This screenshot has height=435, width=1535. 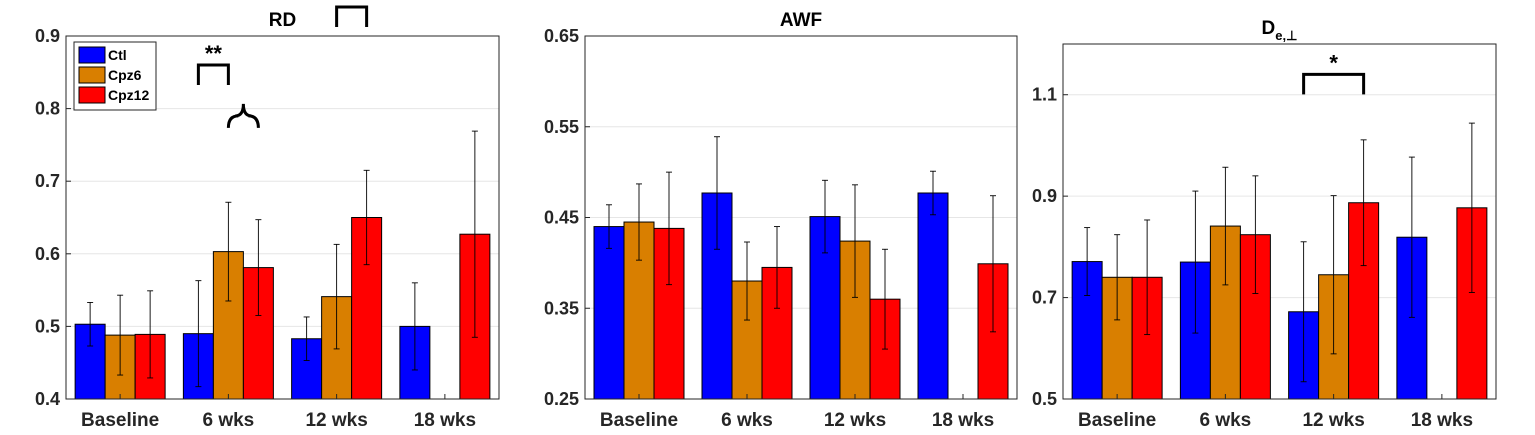 What do you see at coordinates (125, 75) in the screenshot?
I see `legend-label: Cpz6` at bounding box center [125, 75].